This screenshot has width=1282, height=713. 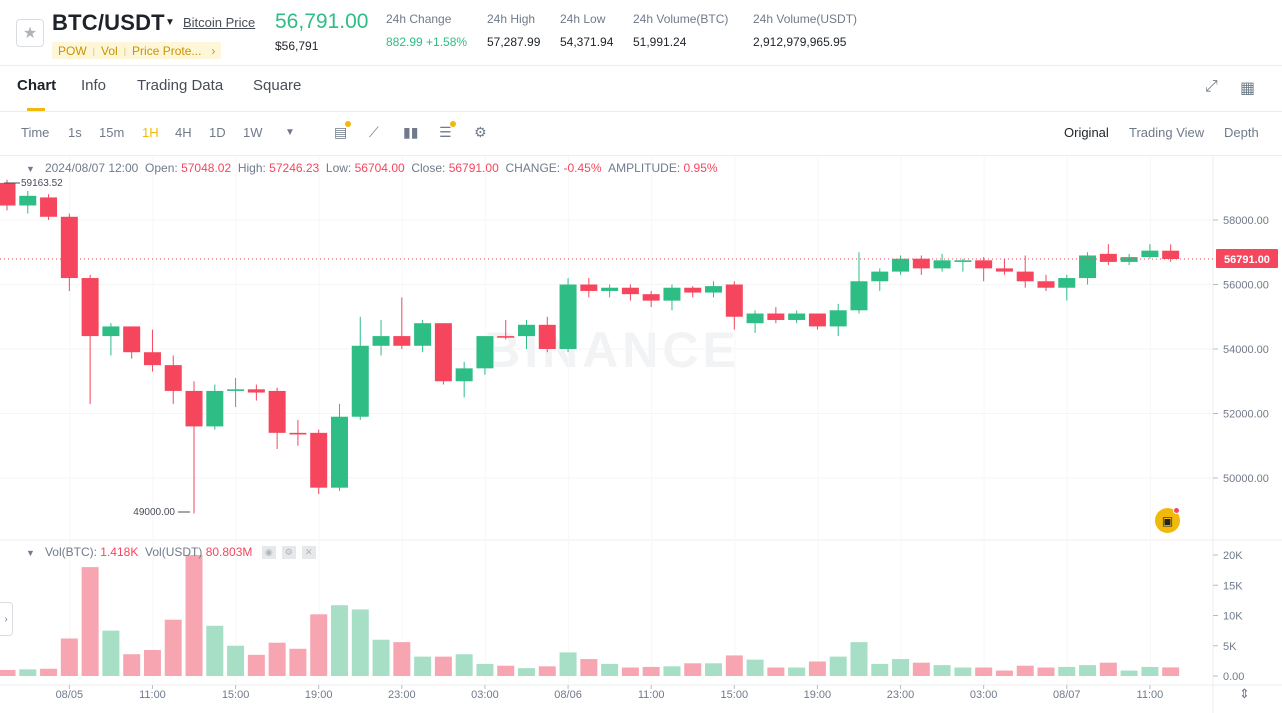 I want to click on current-price-tag, so click(x=1247, y=258).